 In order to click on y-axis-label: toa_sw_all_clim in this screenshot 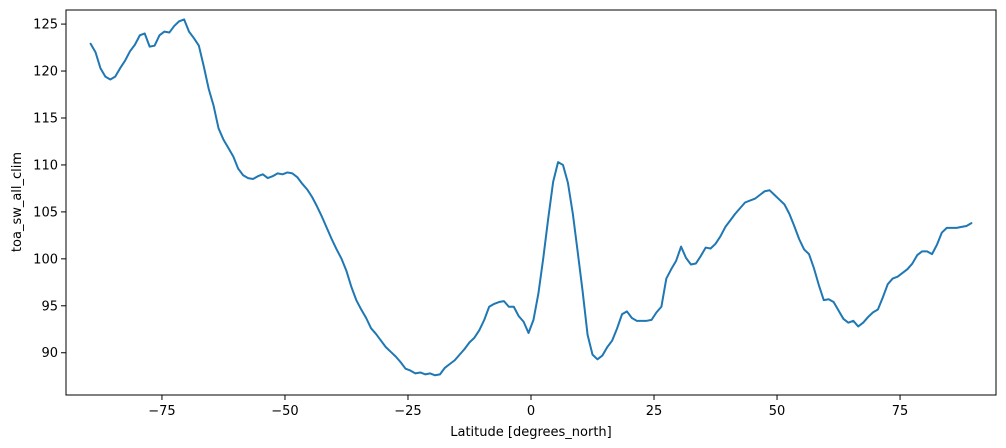, I will do `click(17, 202)`.